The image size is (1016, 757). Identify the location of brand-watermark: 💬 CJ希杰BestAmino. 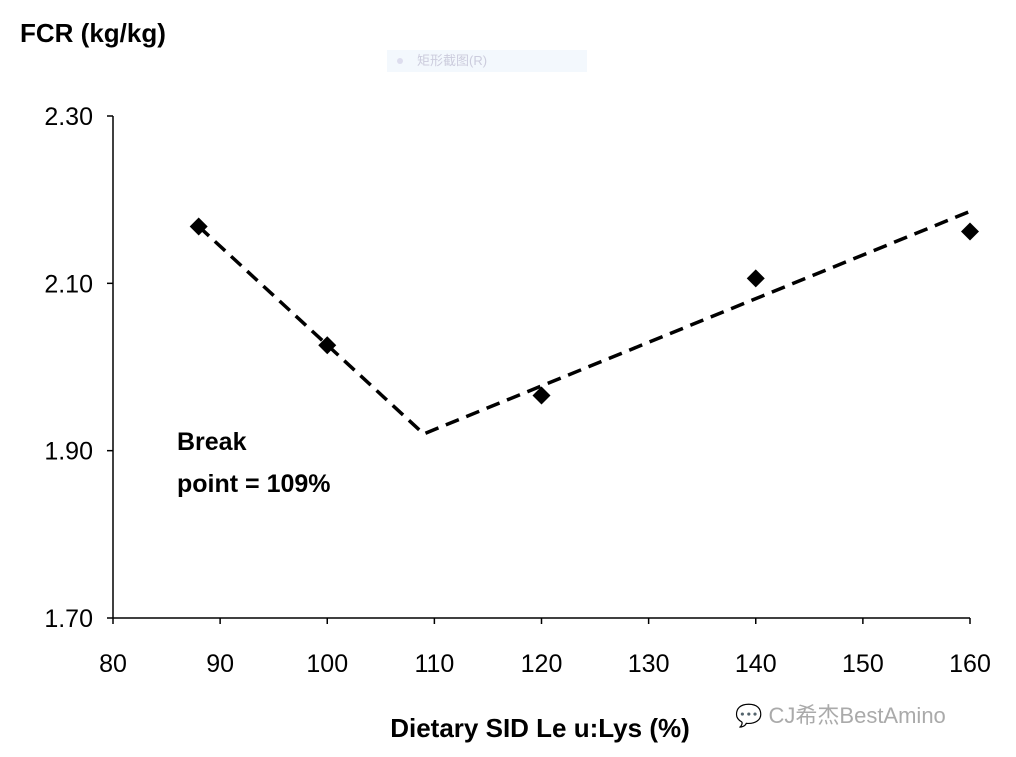
(840, 715).